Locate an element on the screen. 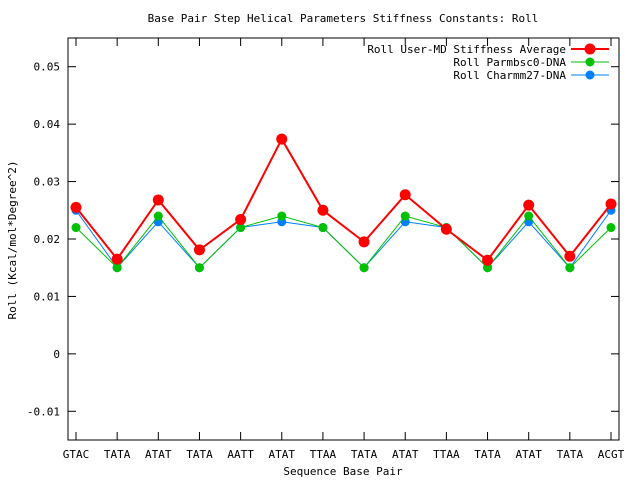  y-tick-label: -0.01 is located at coordinates (43, 411).